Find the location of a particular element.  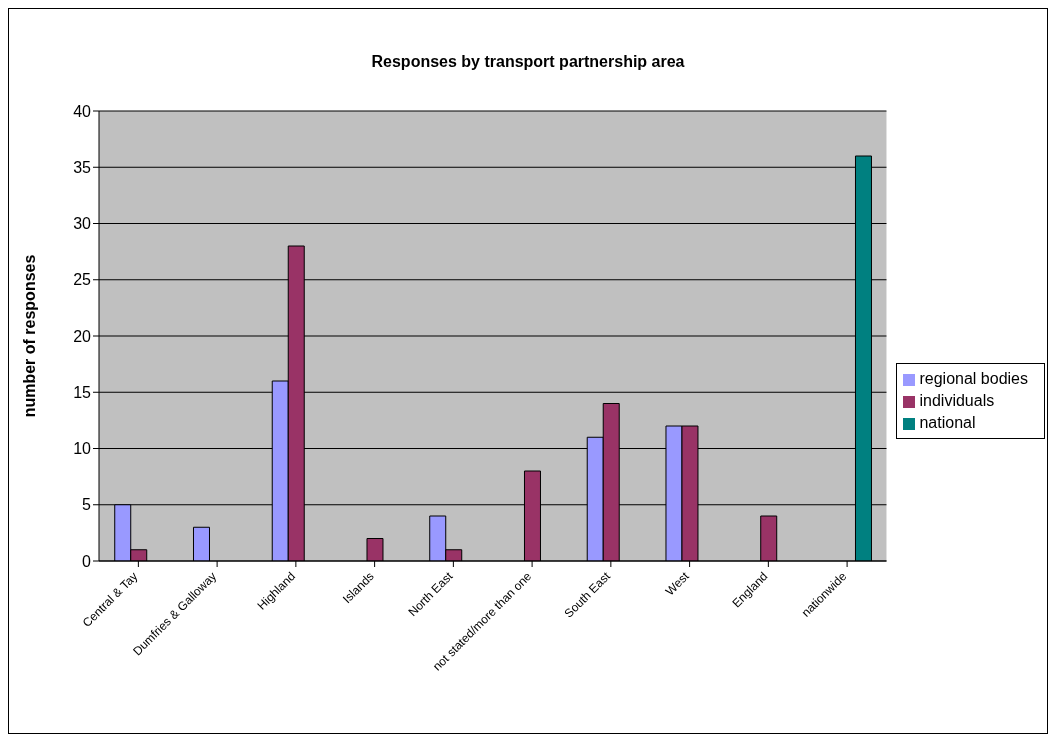

y-tick-label: 10 is located at coordinates (82, 449).